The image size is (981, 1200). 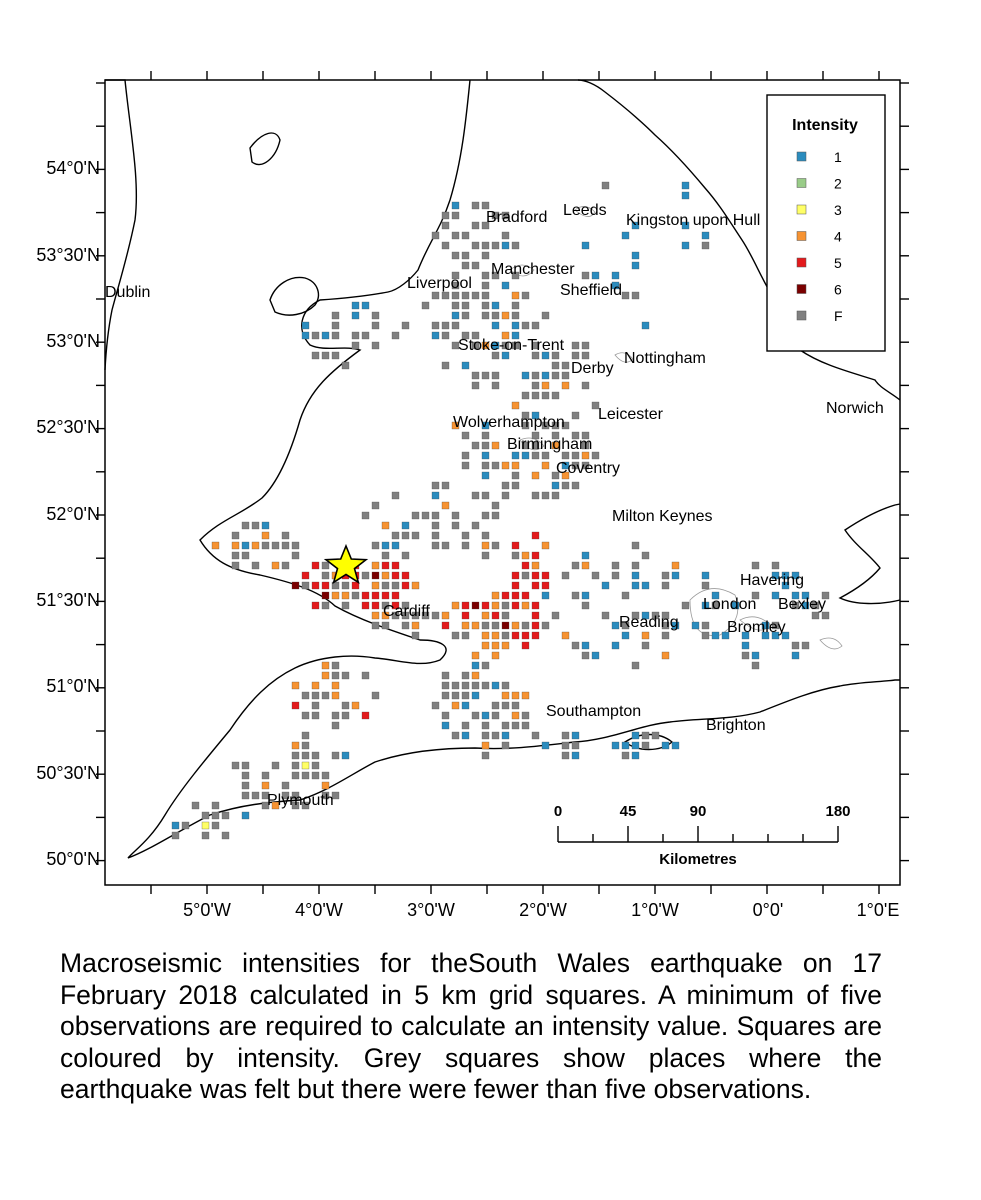 I want to click on place-label-leicester: Leicester, so click(x=631, y=414).